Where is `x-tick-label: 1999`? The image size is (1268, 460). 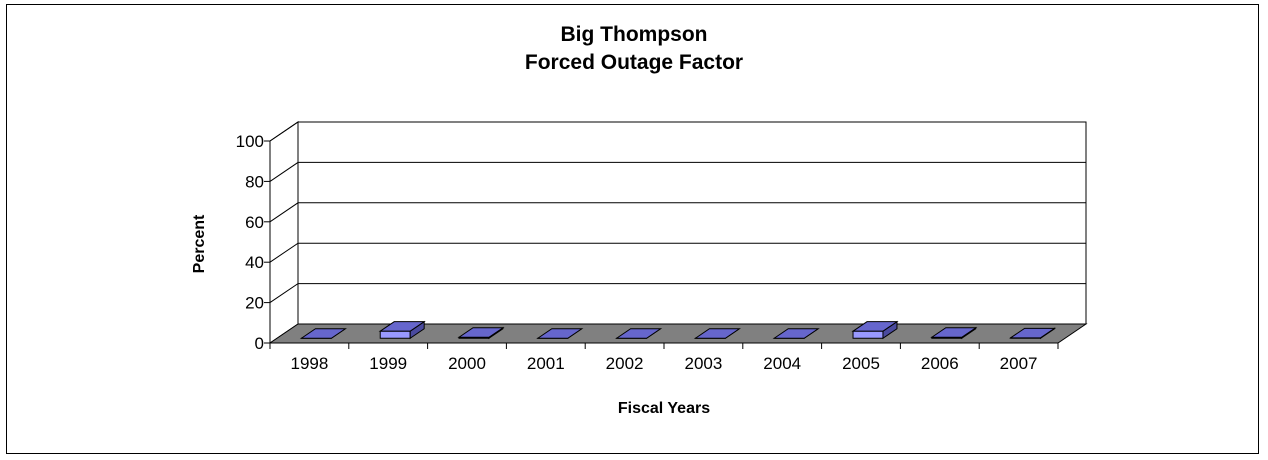
x-tick-label: 1999 is located at coordinates (388, 363).